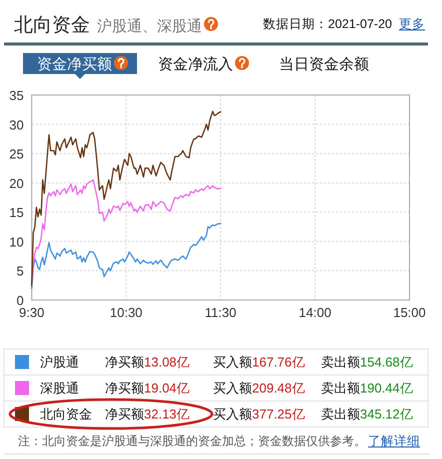  Describe the element at coordinates (367, 388) in the screenshot. I see `table-cell: 卖出额190.44亿` at that location.